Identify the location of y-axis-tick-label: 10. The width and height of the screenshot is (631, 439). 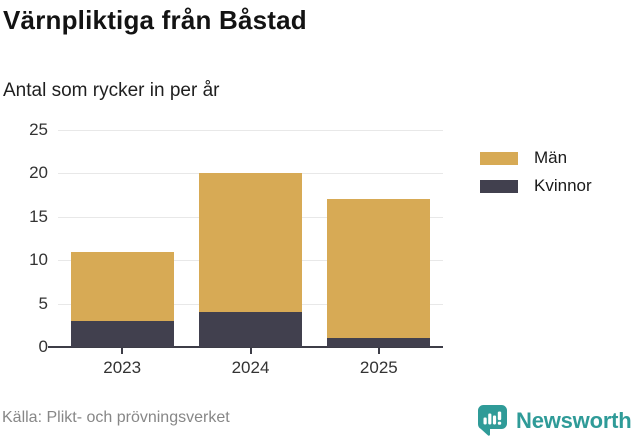
(38, 260).